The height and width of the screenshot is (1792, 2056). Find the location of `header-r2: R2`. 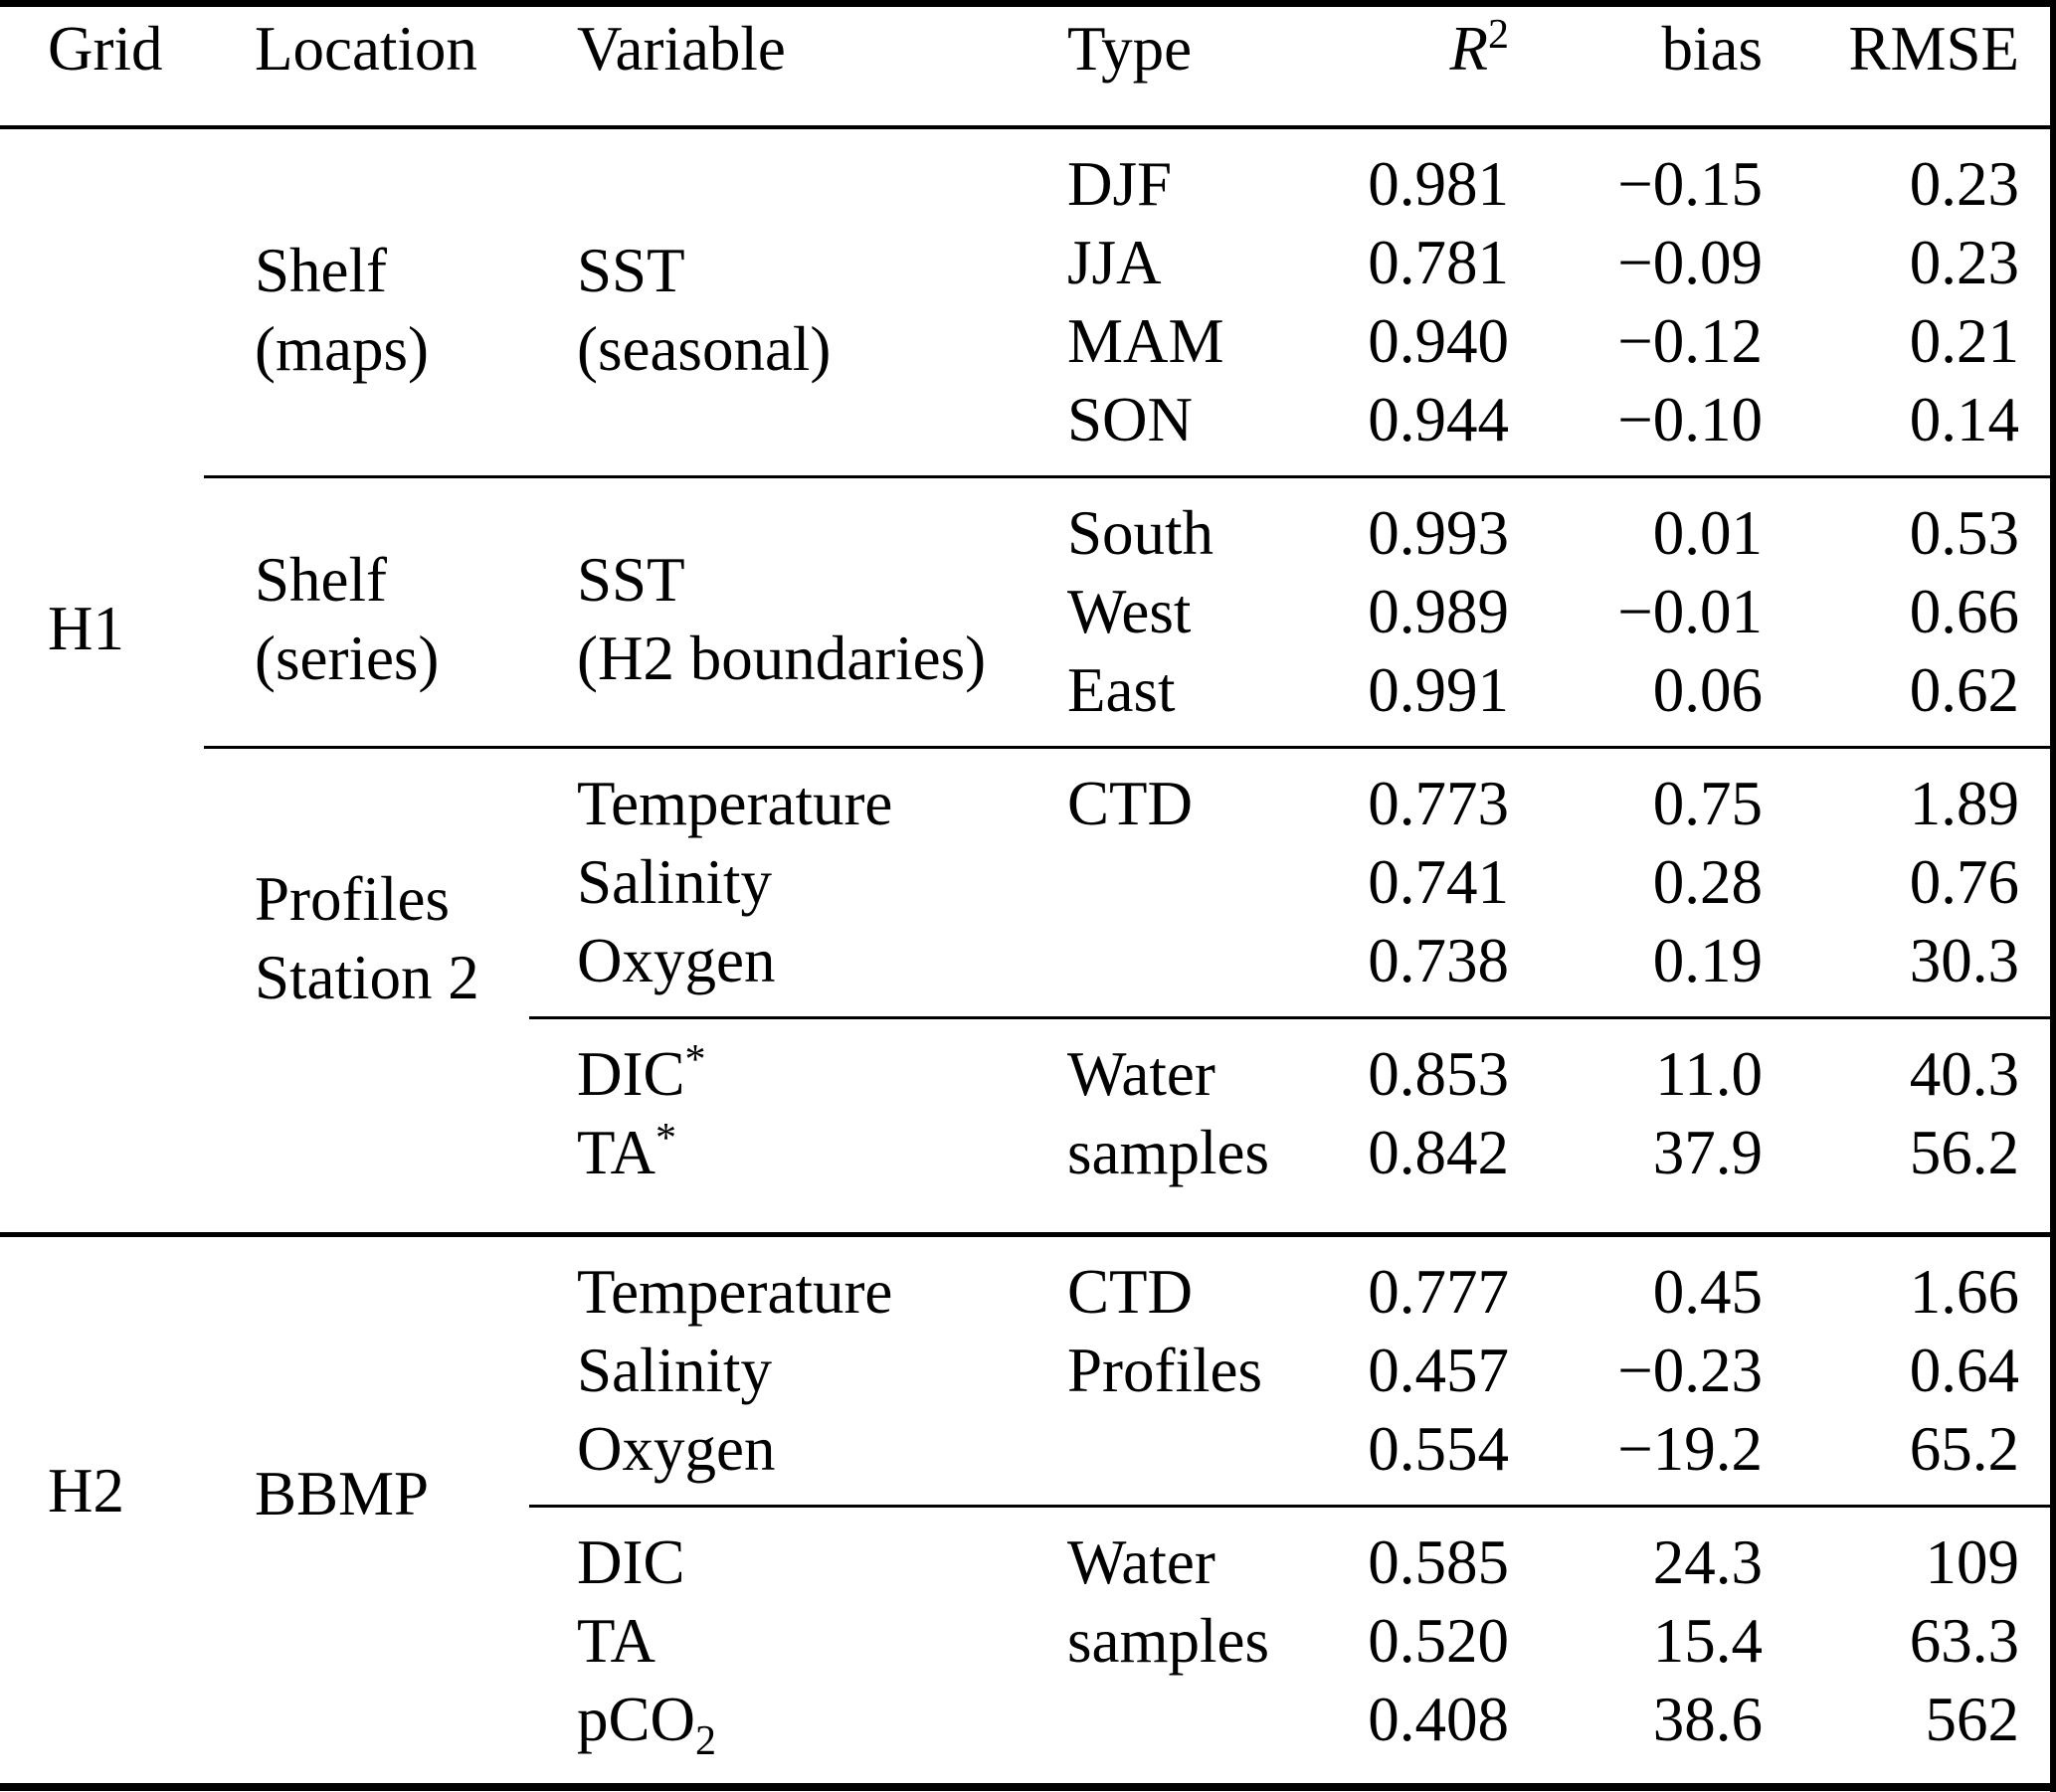

header-r2: R2 is located at coordinates (1392, 66).